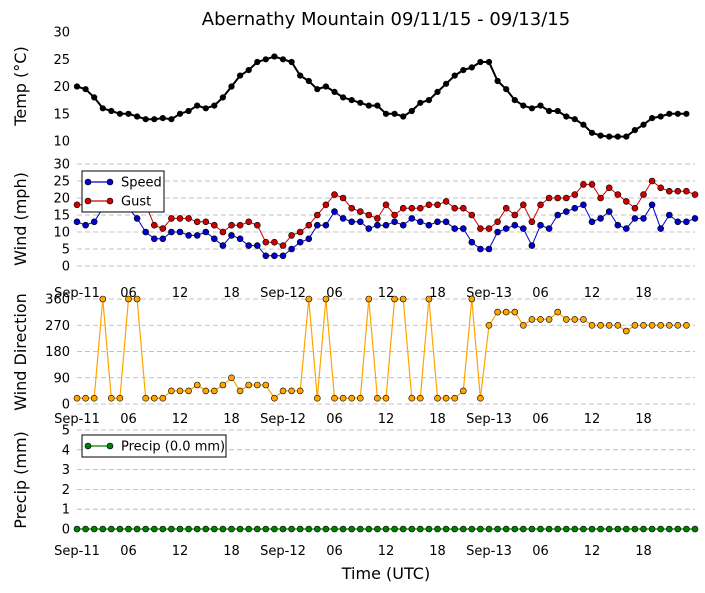 The width and height of the screenshot is (705, 593). I want to click on y-tick-label: 30, so click(61, 33).